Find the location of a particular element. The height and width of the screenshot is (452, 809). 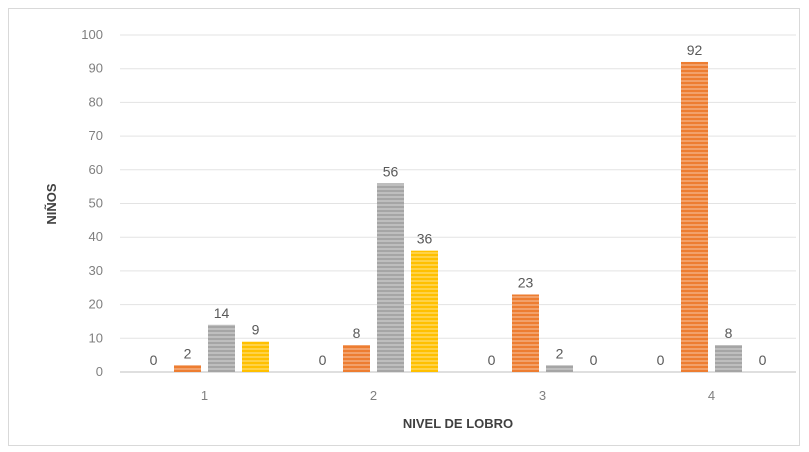

y-tick-labels: 0 10 20 30 40 50 60 70 80 90 100 is located at coordinates (92, 203).